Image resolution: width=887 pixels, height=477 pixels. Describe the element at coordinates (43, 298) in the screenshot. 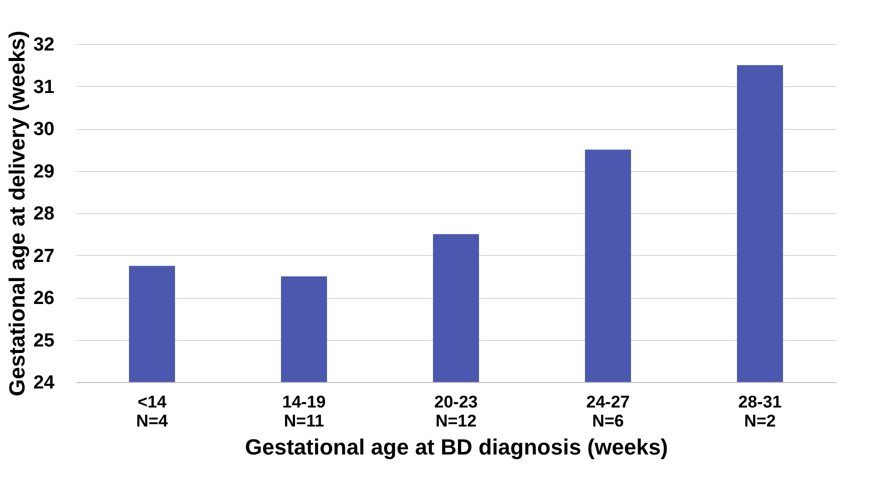

I see `y-tick-label: 26` at that location.